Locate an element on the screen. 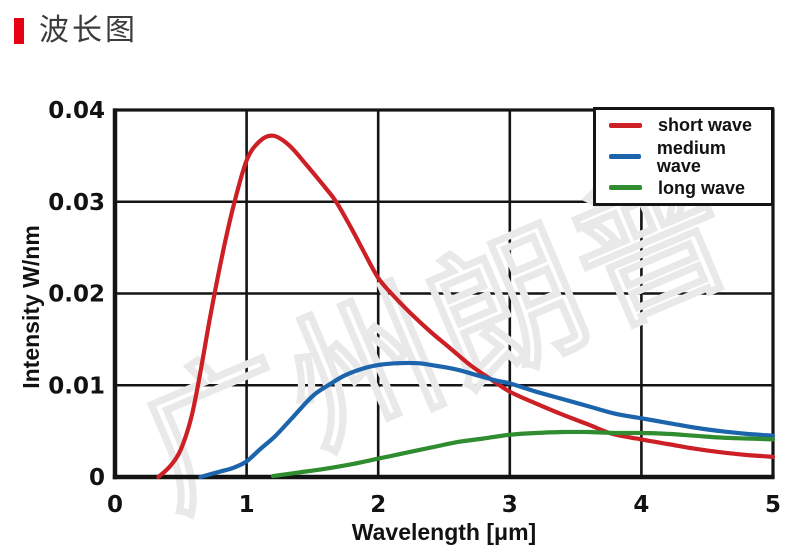 Image resolution: width=790 pixels, height=559 pixels. y-tick-label: 0 is located at coordinates (97, 478).